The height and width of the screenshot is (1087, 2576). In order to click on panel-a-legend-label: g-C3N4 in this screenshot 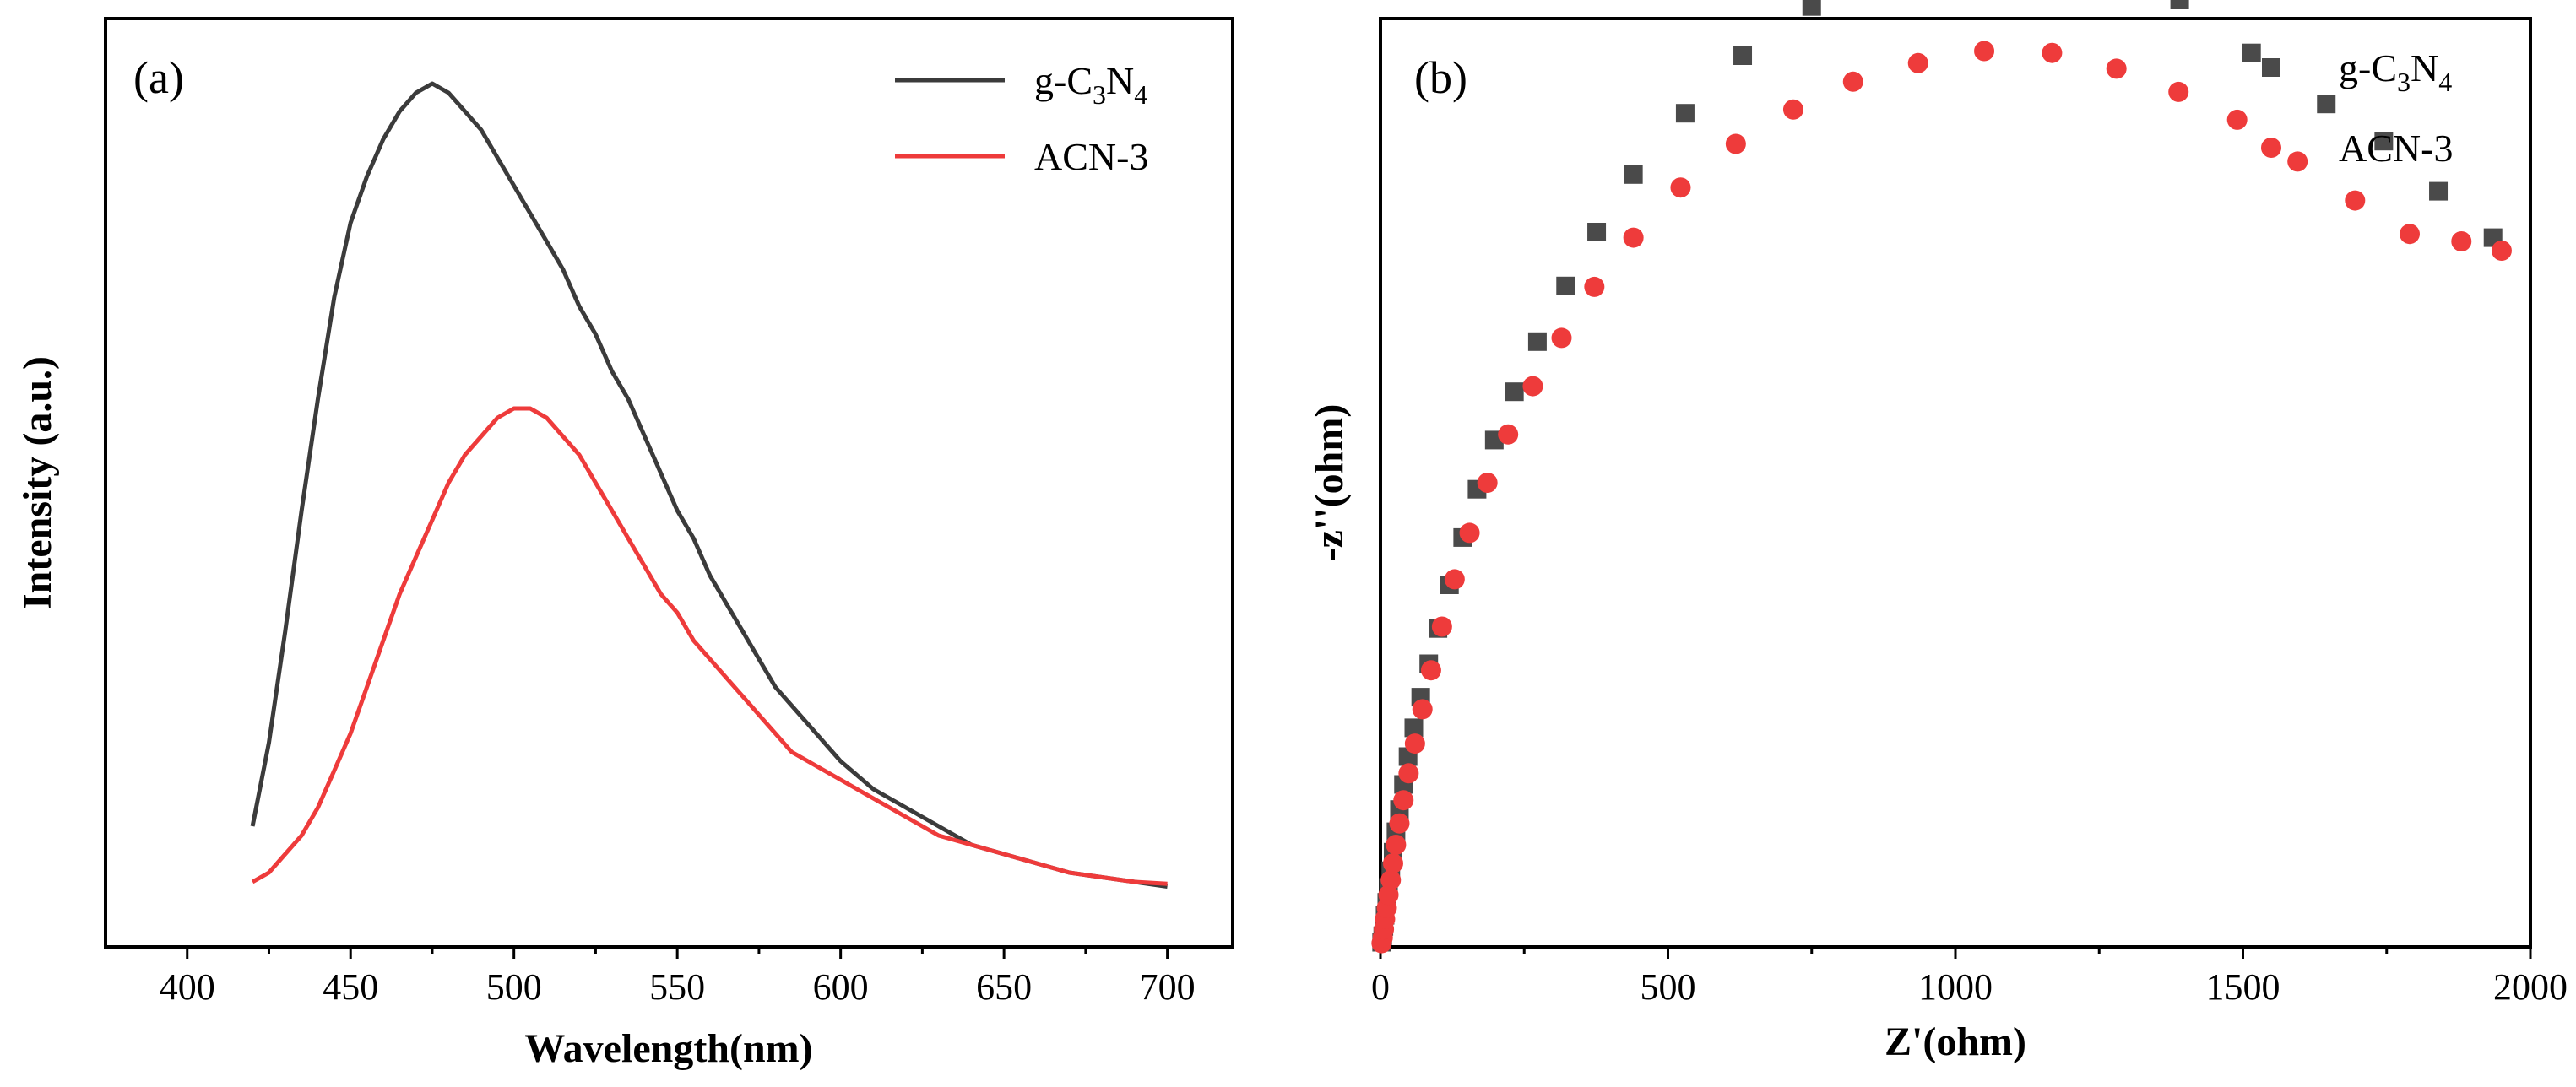, I will do `click(1090, 84)`.